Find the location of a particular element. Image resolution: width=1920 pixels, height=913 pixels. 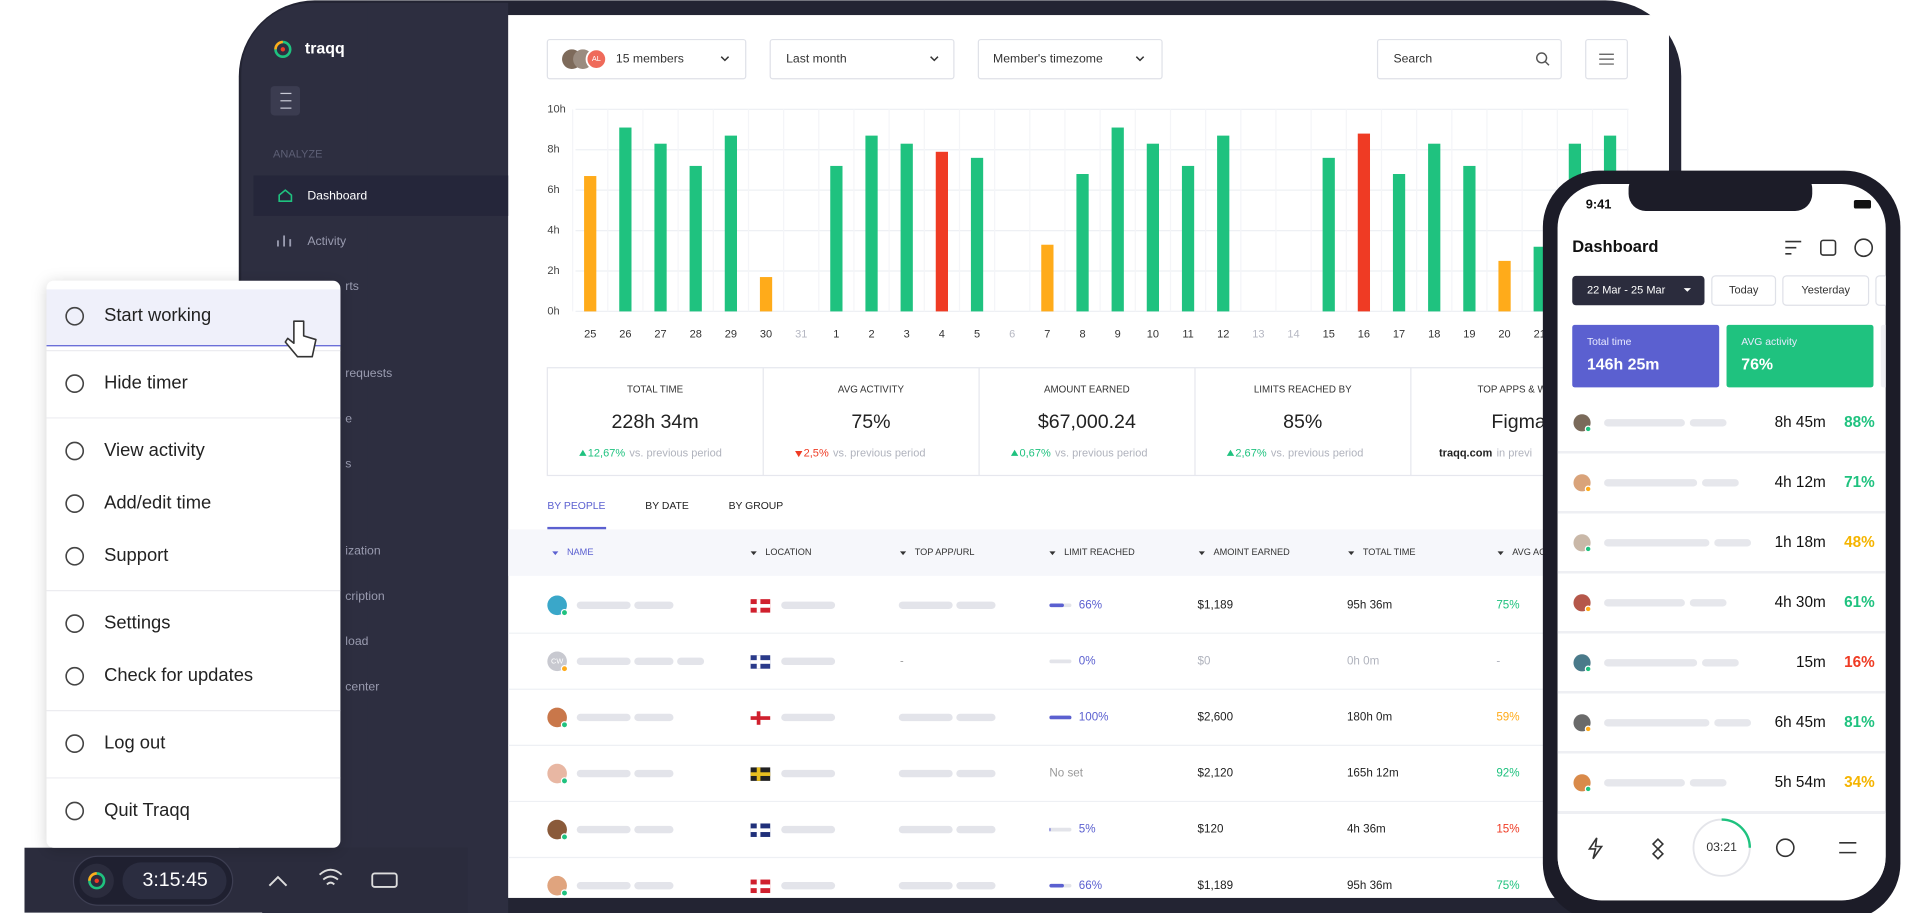

stat-label: TOTAL TIME is located at coordinates (655, 389).